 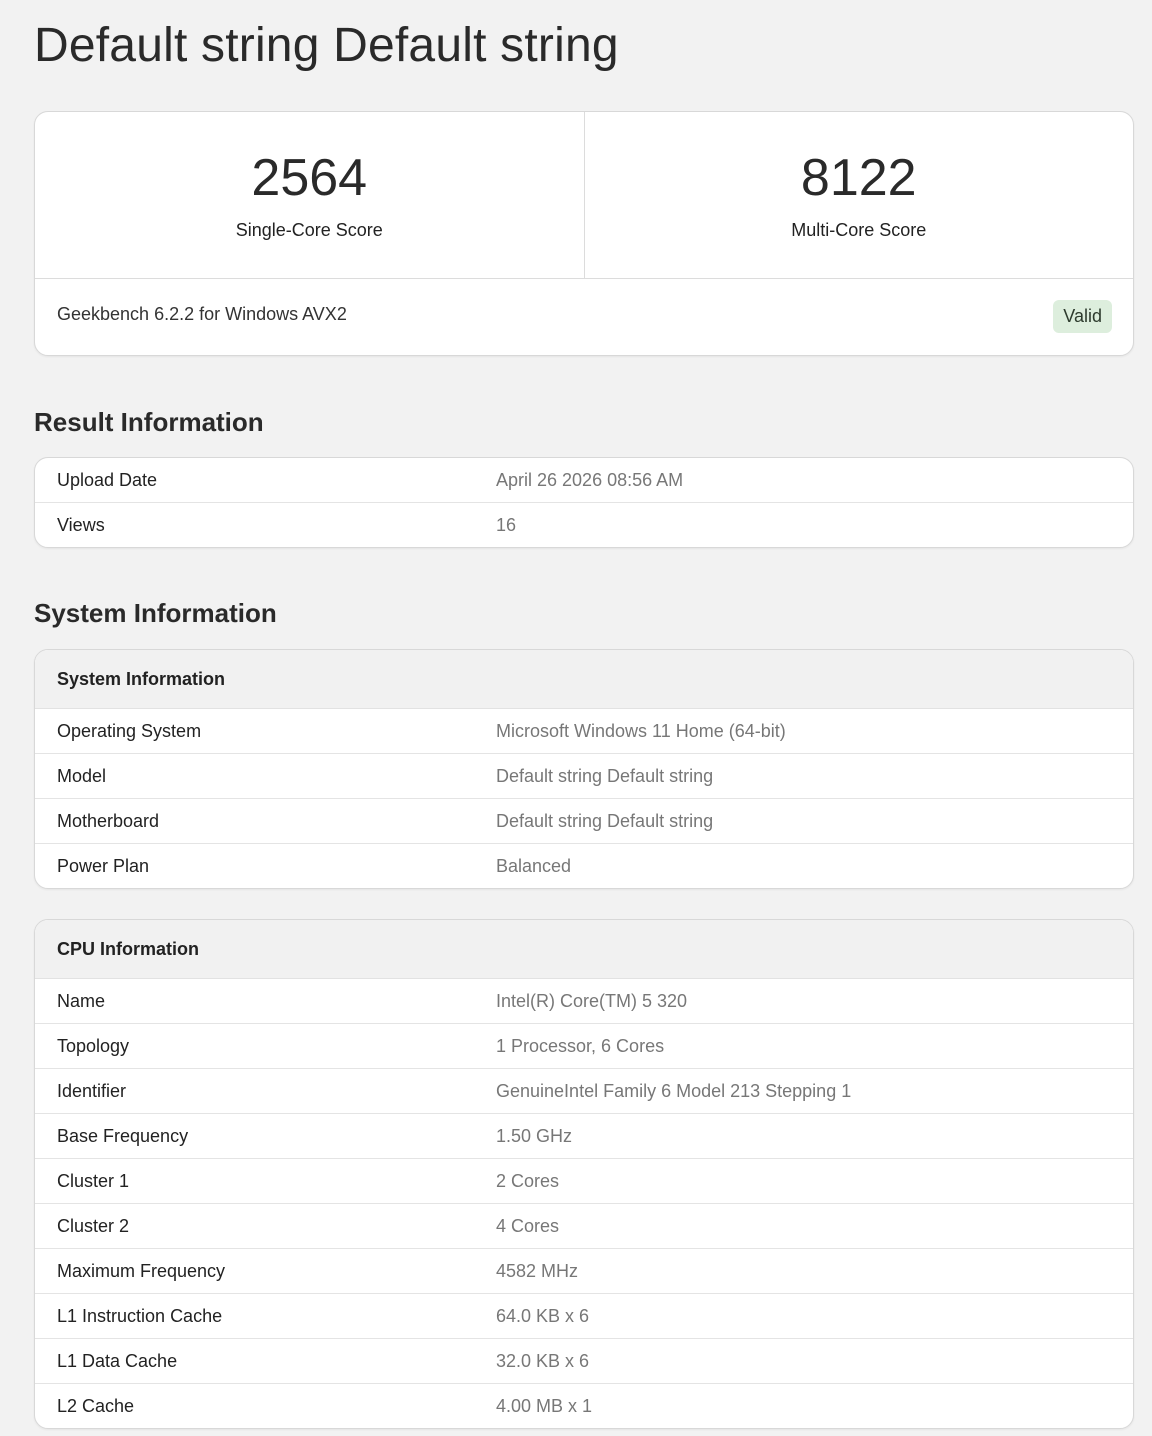 What do you see at coordinates (140, 1315) in the screenshot?
I see `row-label: L1 Instruction Cache` at bounding box center [140, 1315].